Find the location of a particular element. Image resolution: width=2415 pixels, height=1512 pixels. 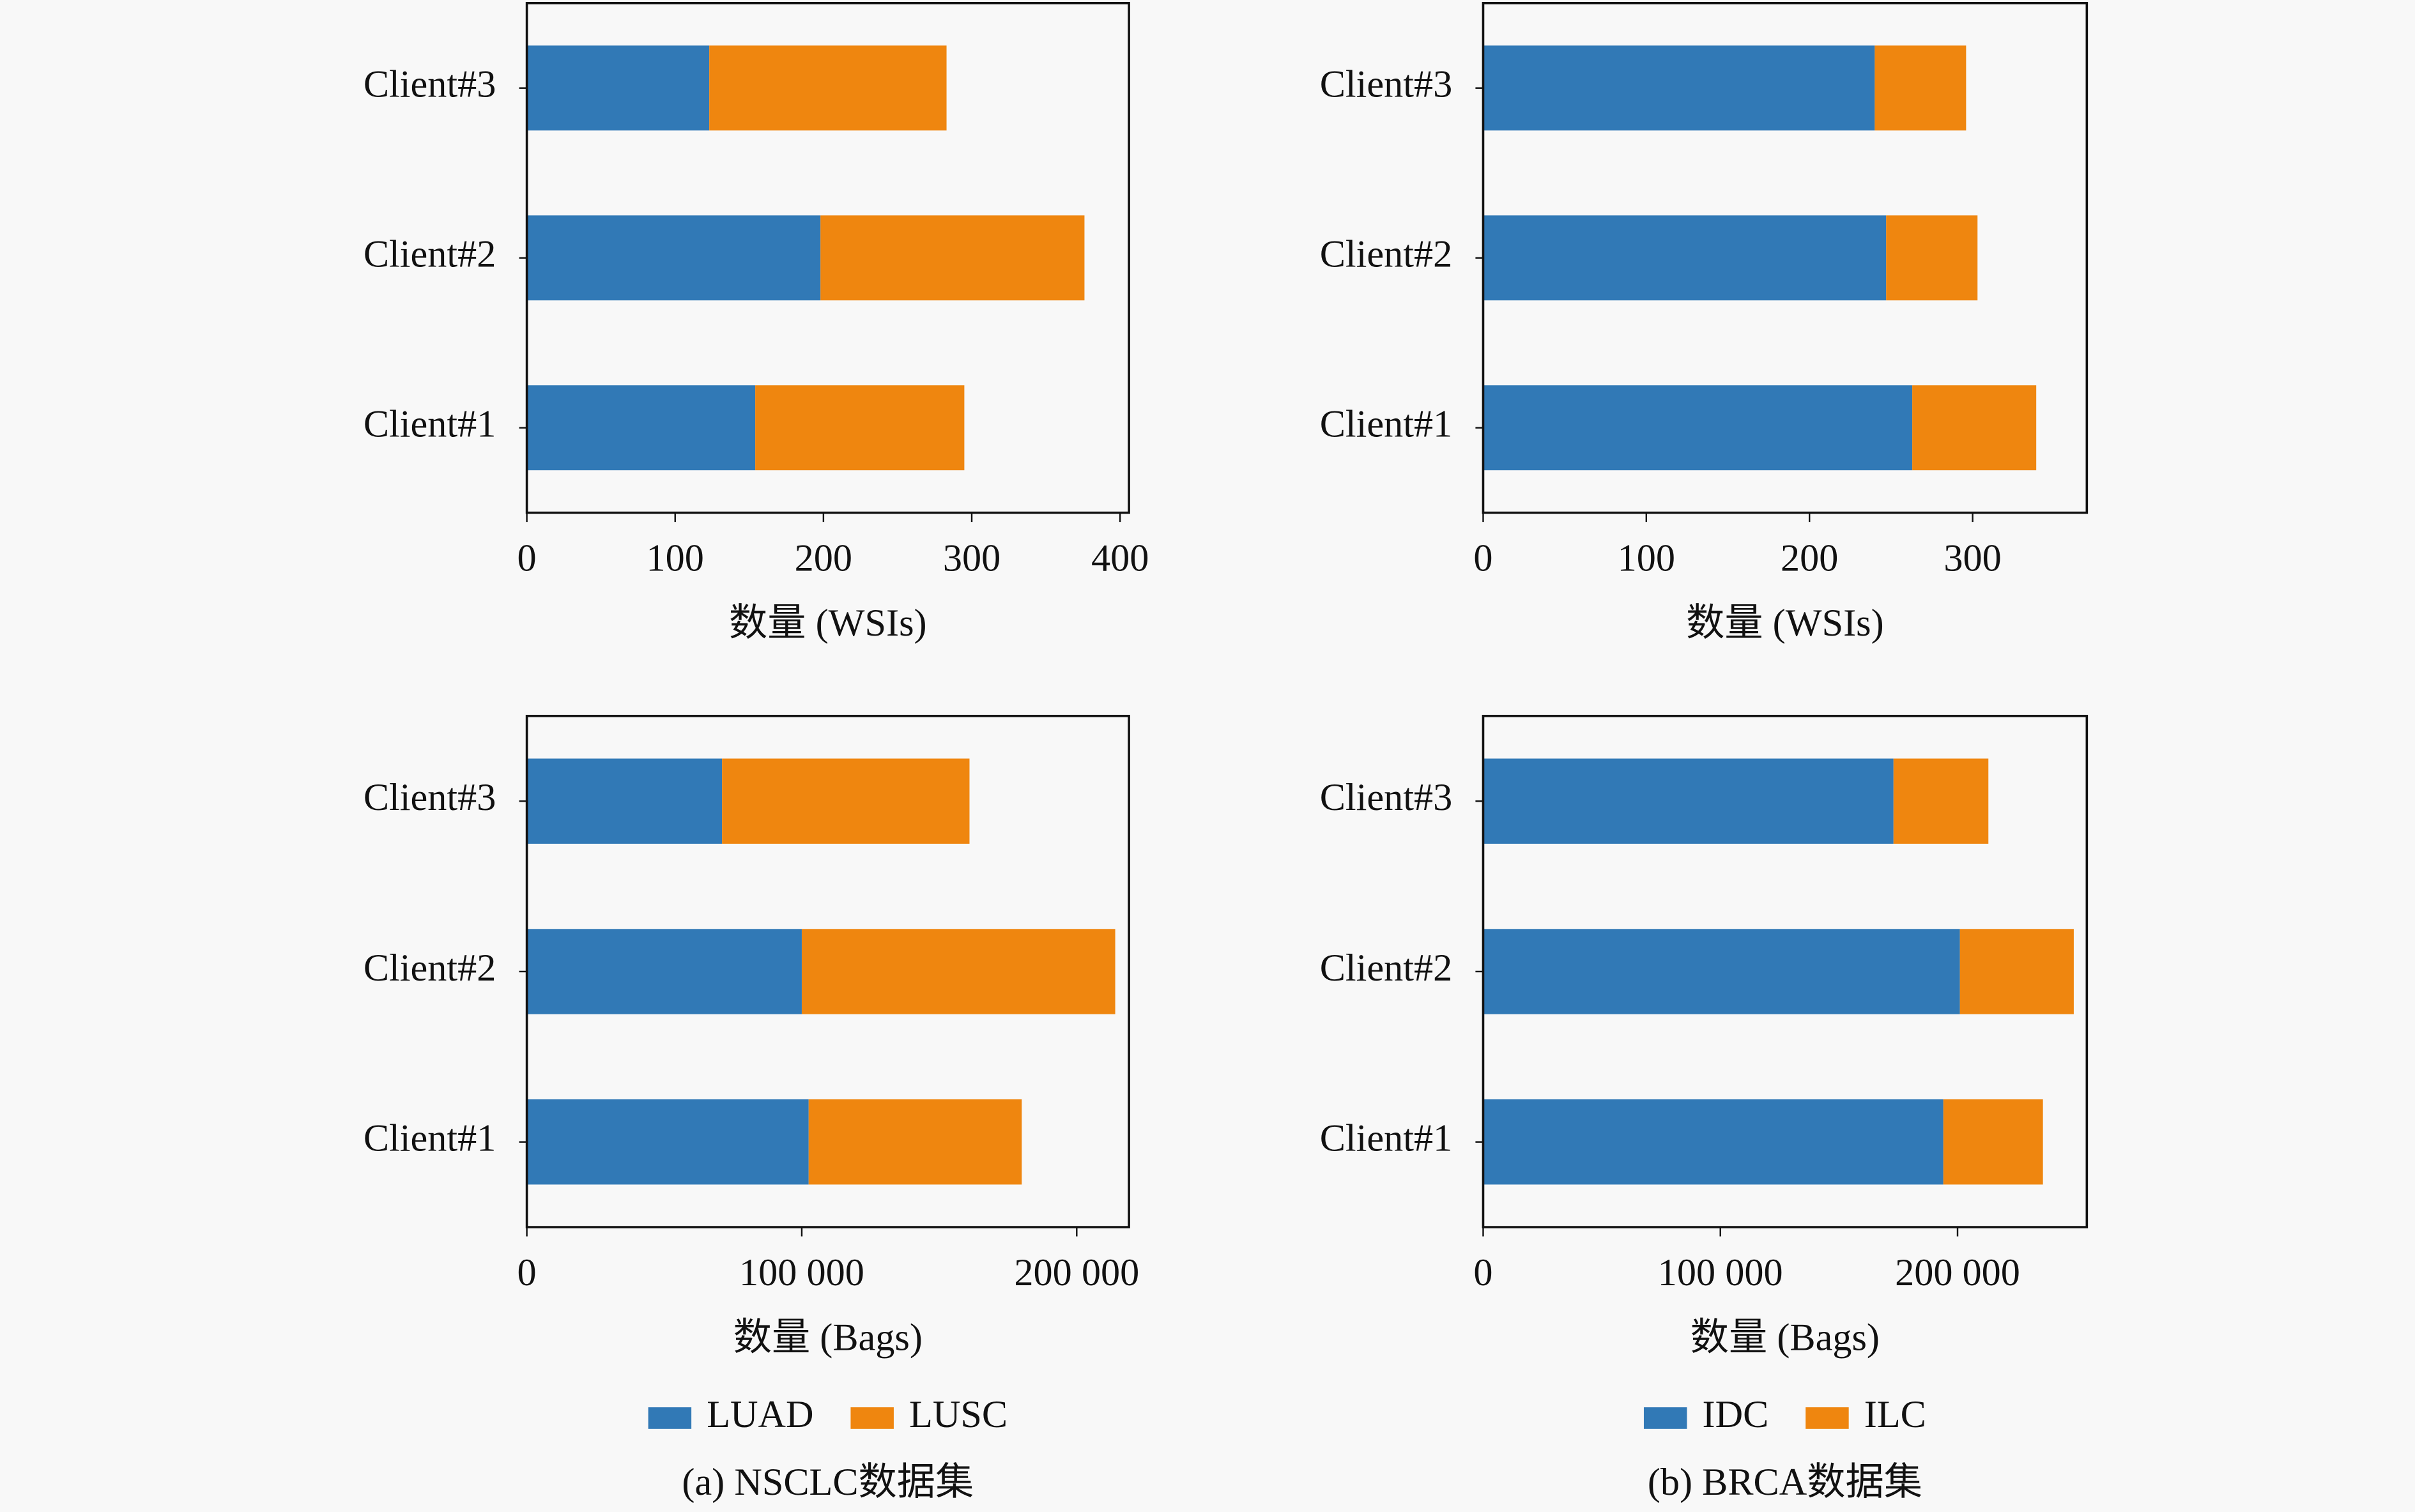

caption: (b) BRCA数据集 is located at coordinates (1785, 1482).